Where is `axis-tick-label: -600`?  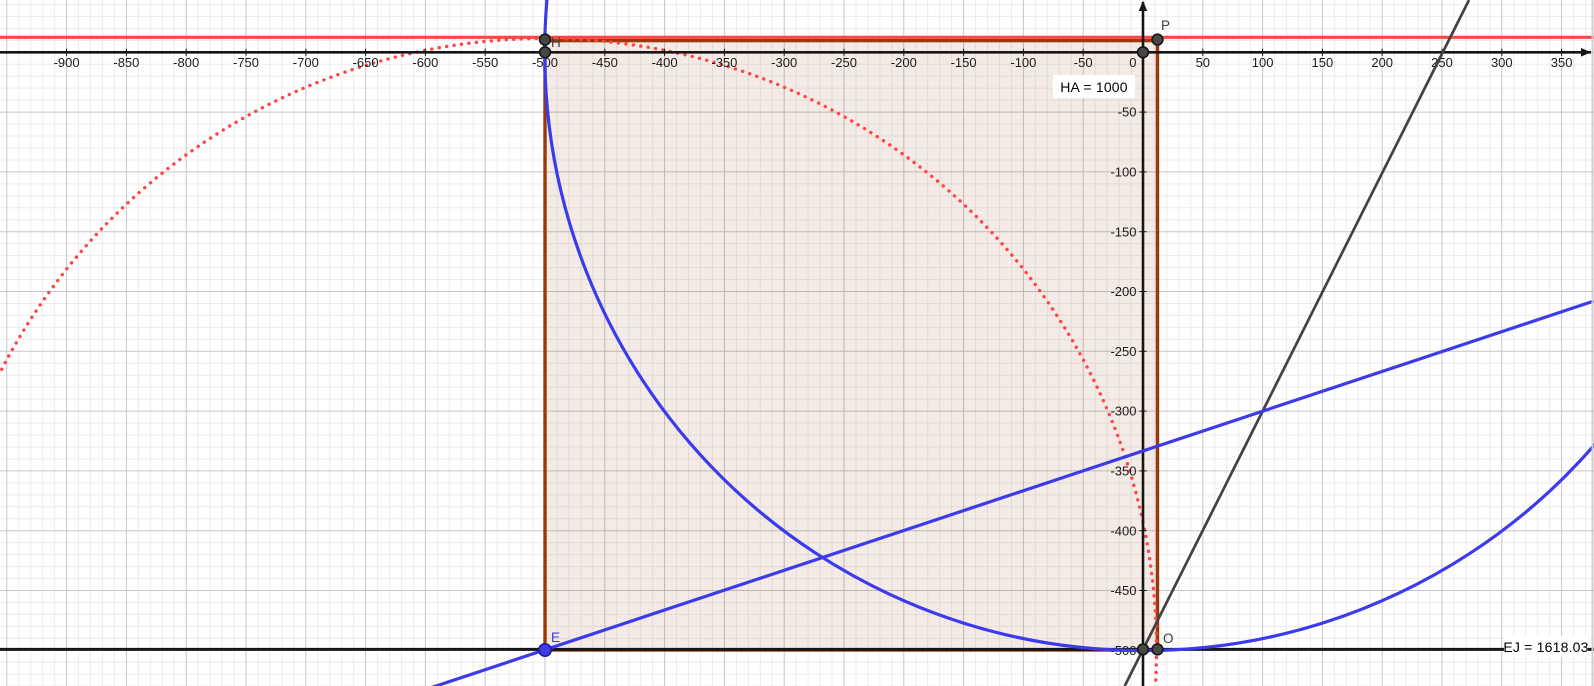 axis-tick-label: -600 is located at coordinates (425, 62).